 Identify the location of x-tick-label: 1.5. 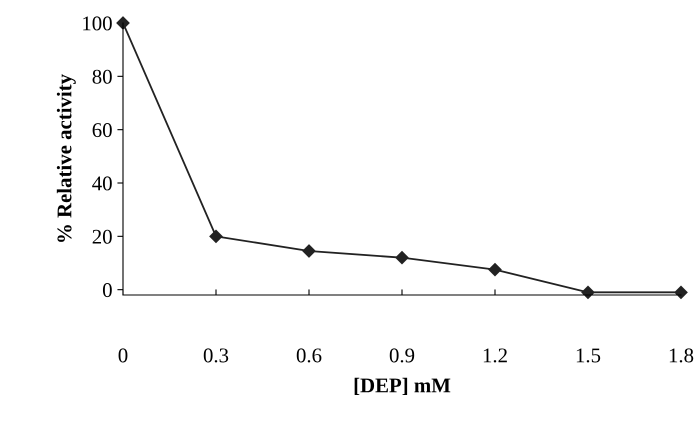
(588, 355).